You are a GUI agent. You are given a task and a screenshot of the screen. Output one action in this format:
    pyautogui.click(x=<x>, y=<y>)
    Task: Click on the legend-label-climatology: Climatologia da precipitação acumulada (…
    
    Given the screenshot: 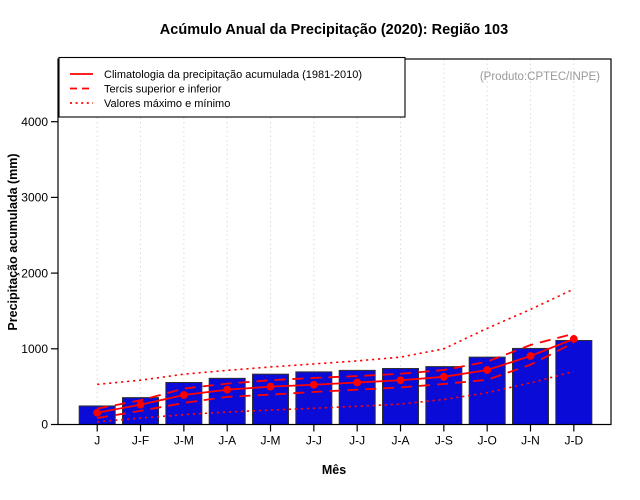 What is the action you would take?
    pyautogui.click(x=233, y=75)
    